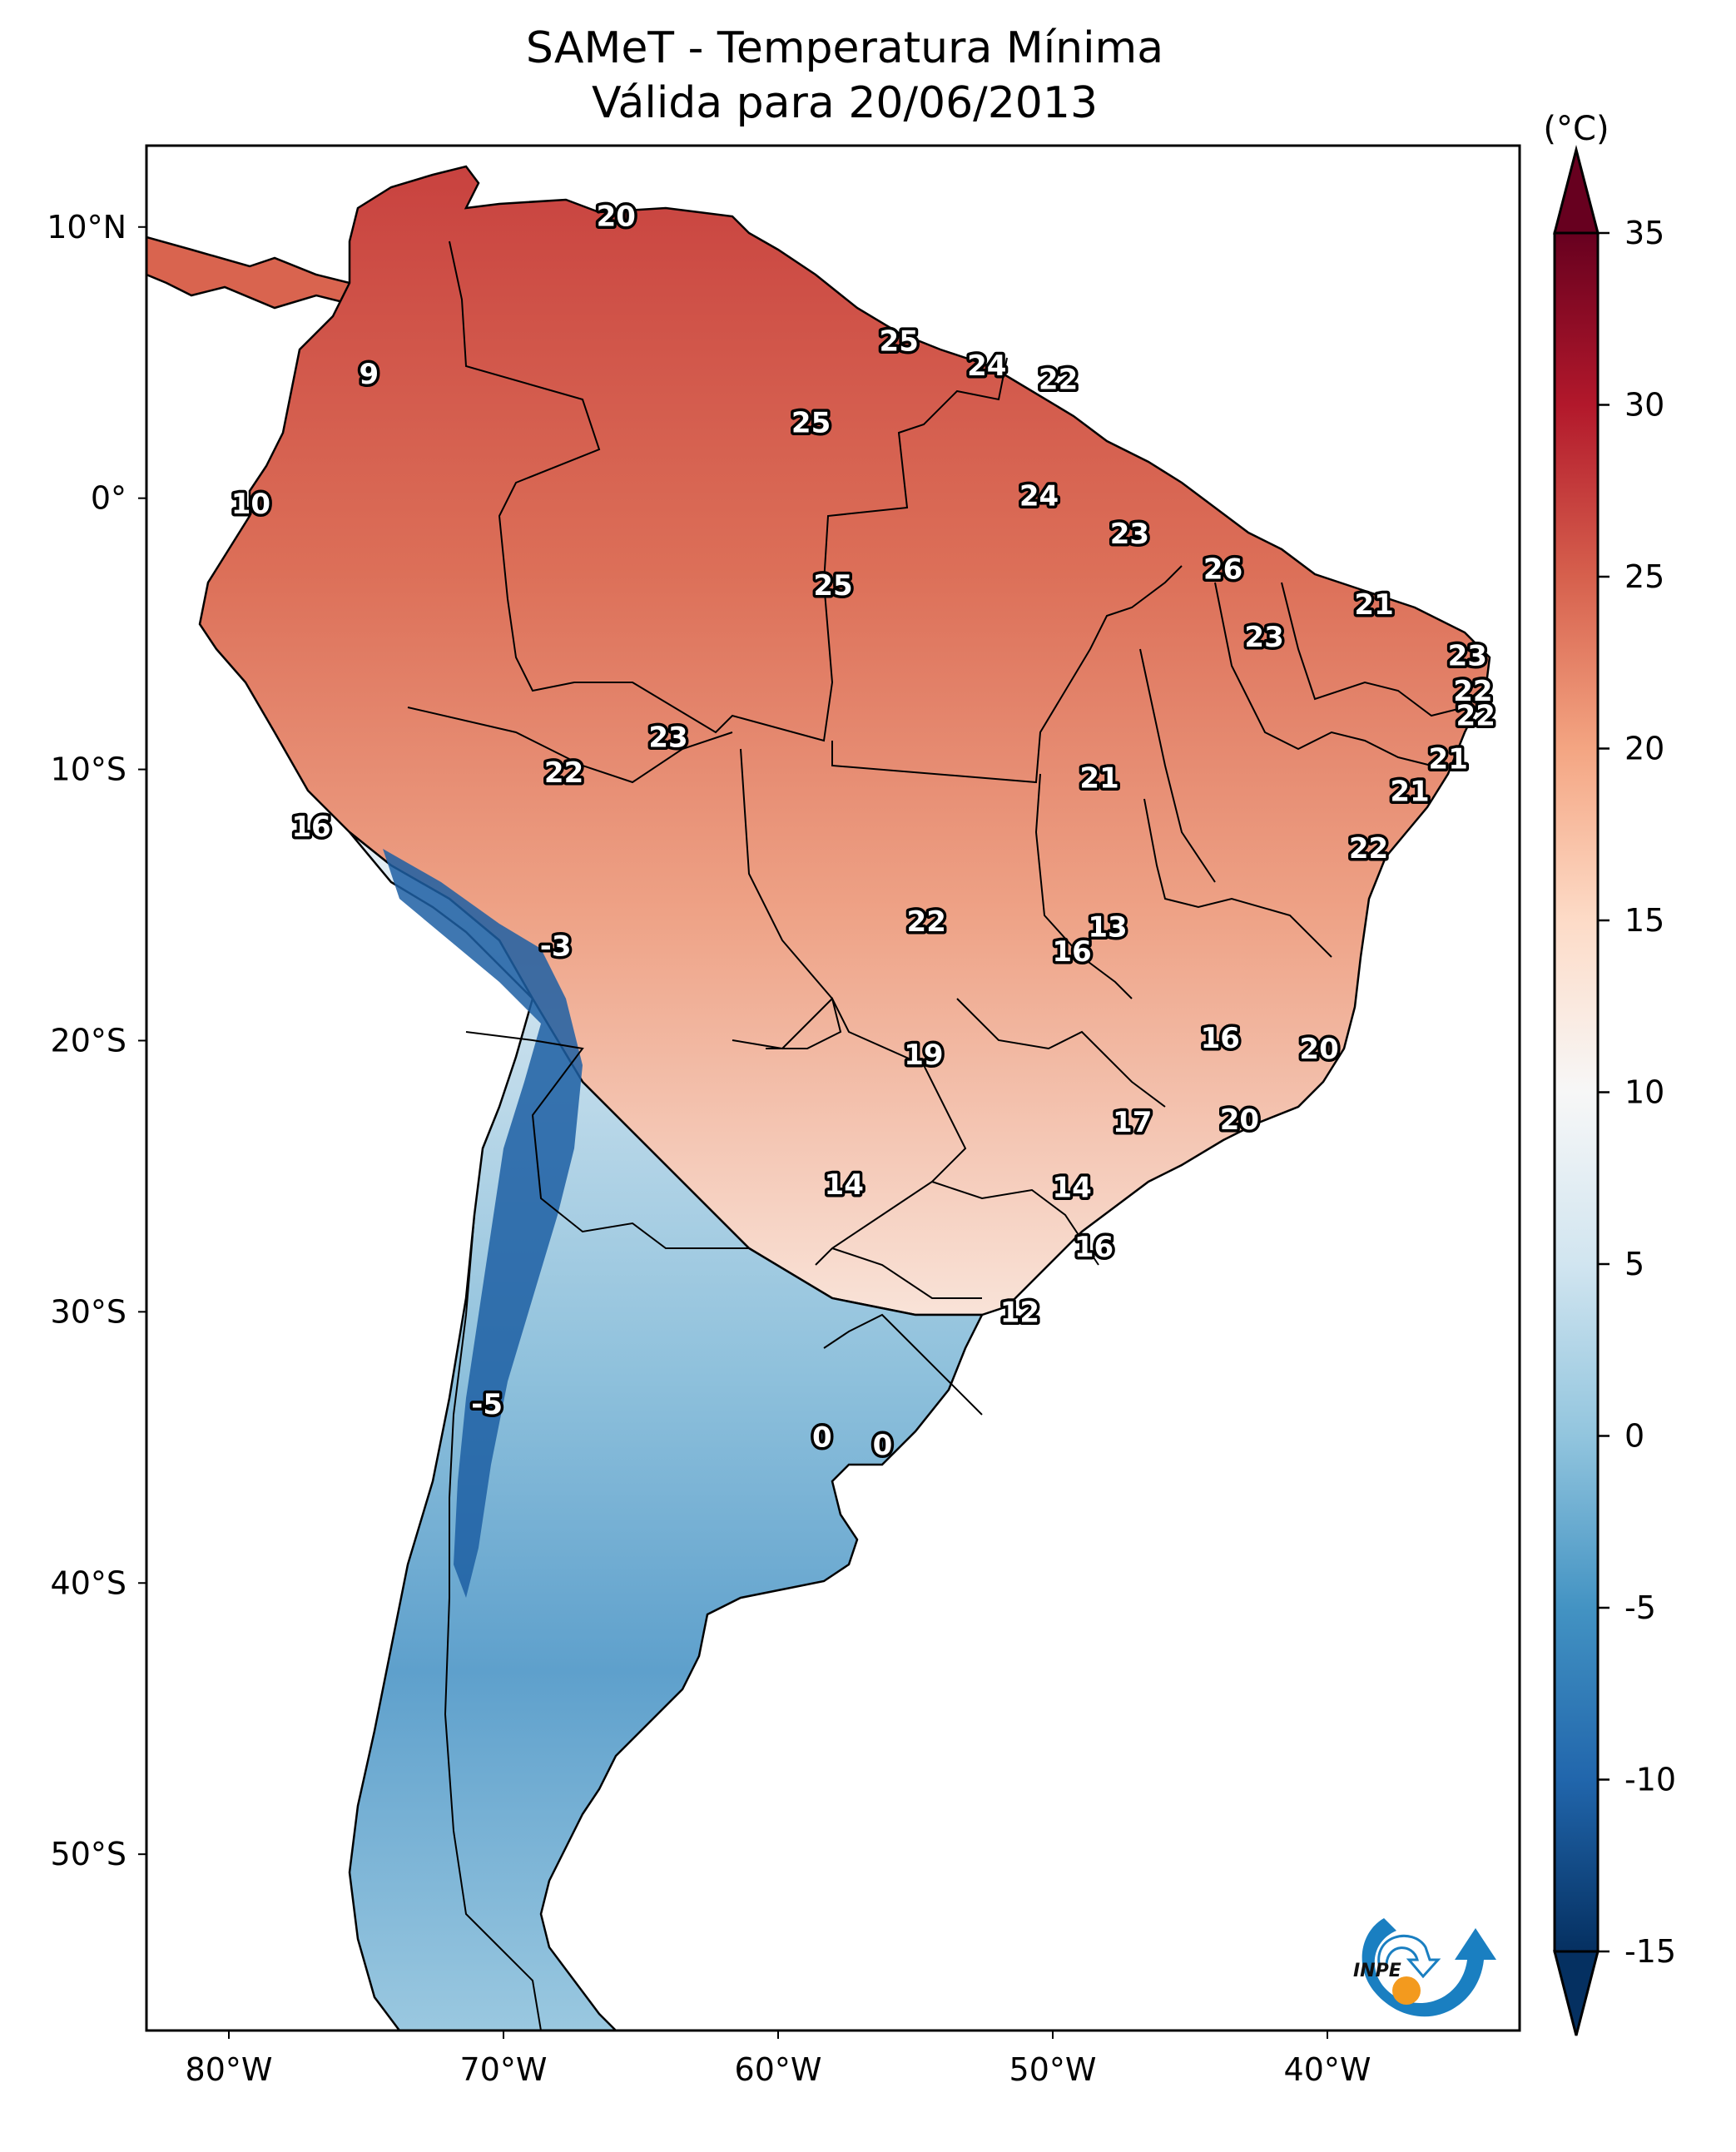 The width and height of the screenshot is (1736, 2152). I want to click on colorbar-tick-label: 10, so click(1644, 1092).